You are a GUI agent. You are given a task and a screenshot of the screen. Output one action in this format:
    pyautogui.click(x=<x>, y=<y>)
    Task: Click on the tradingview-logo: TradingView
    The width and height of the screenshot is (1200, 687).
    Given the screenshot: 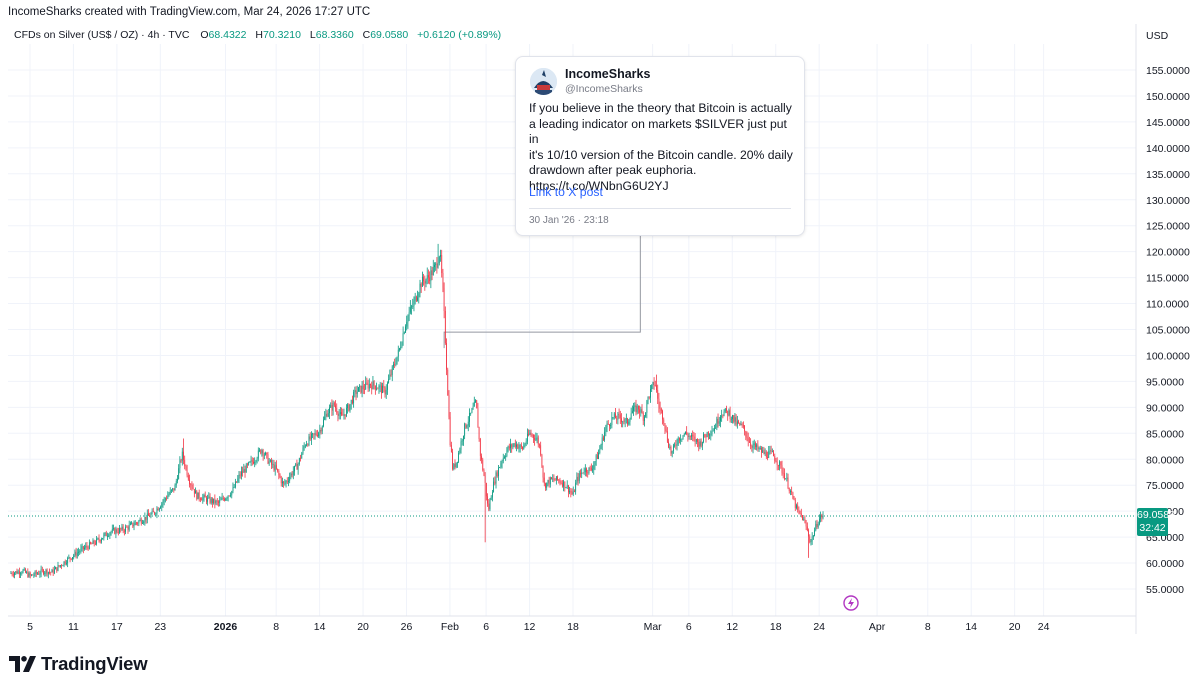 What is the action you would take?
    pyautogui.click(x=78, y=664)
    